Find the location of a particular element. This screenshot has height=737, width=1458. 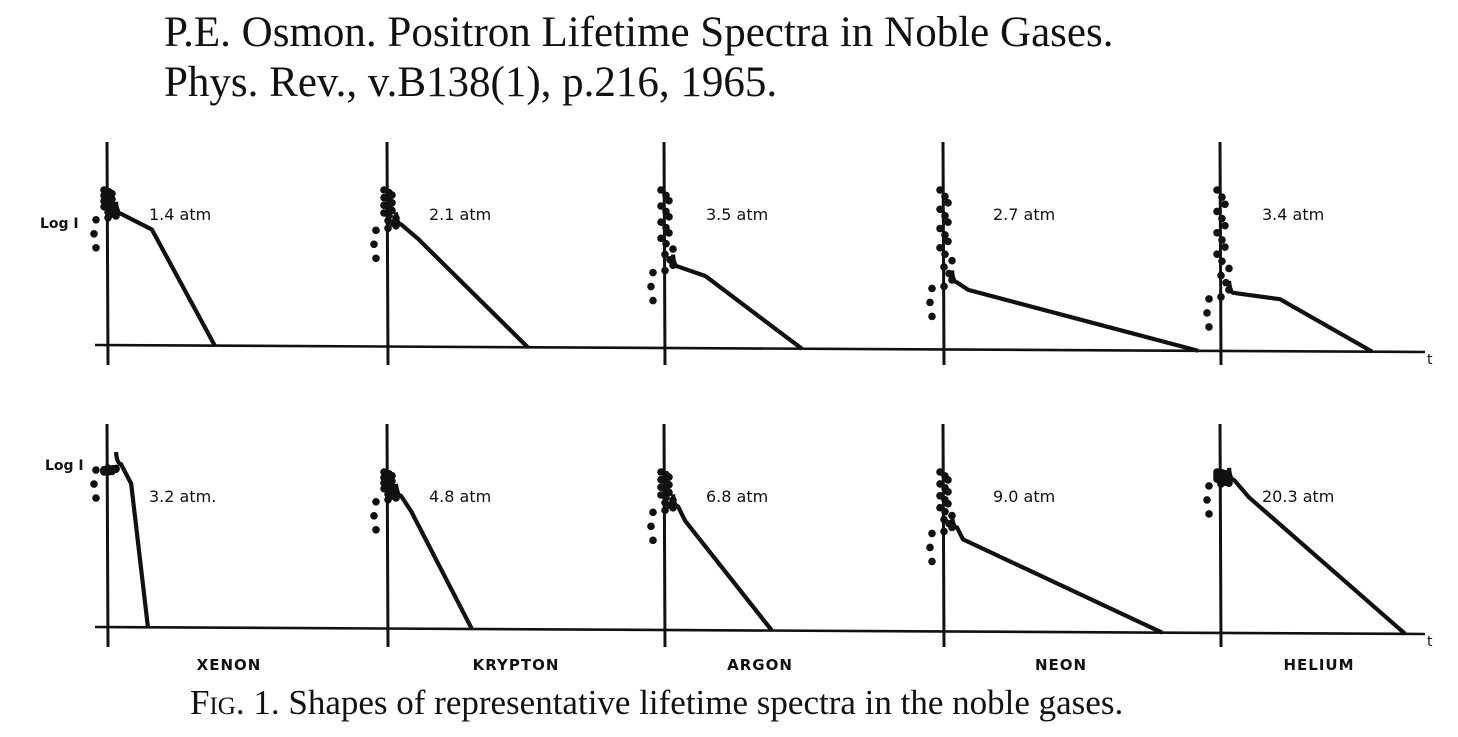

pressure-label: 6.8 atm is located at coordinates (737, 496).